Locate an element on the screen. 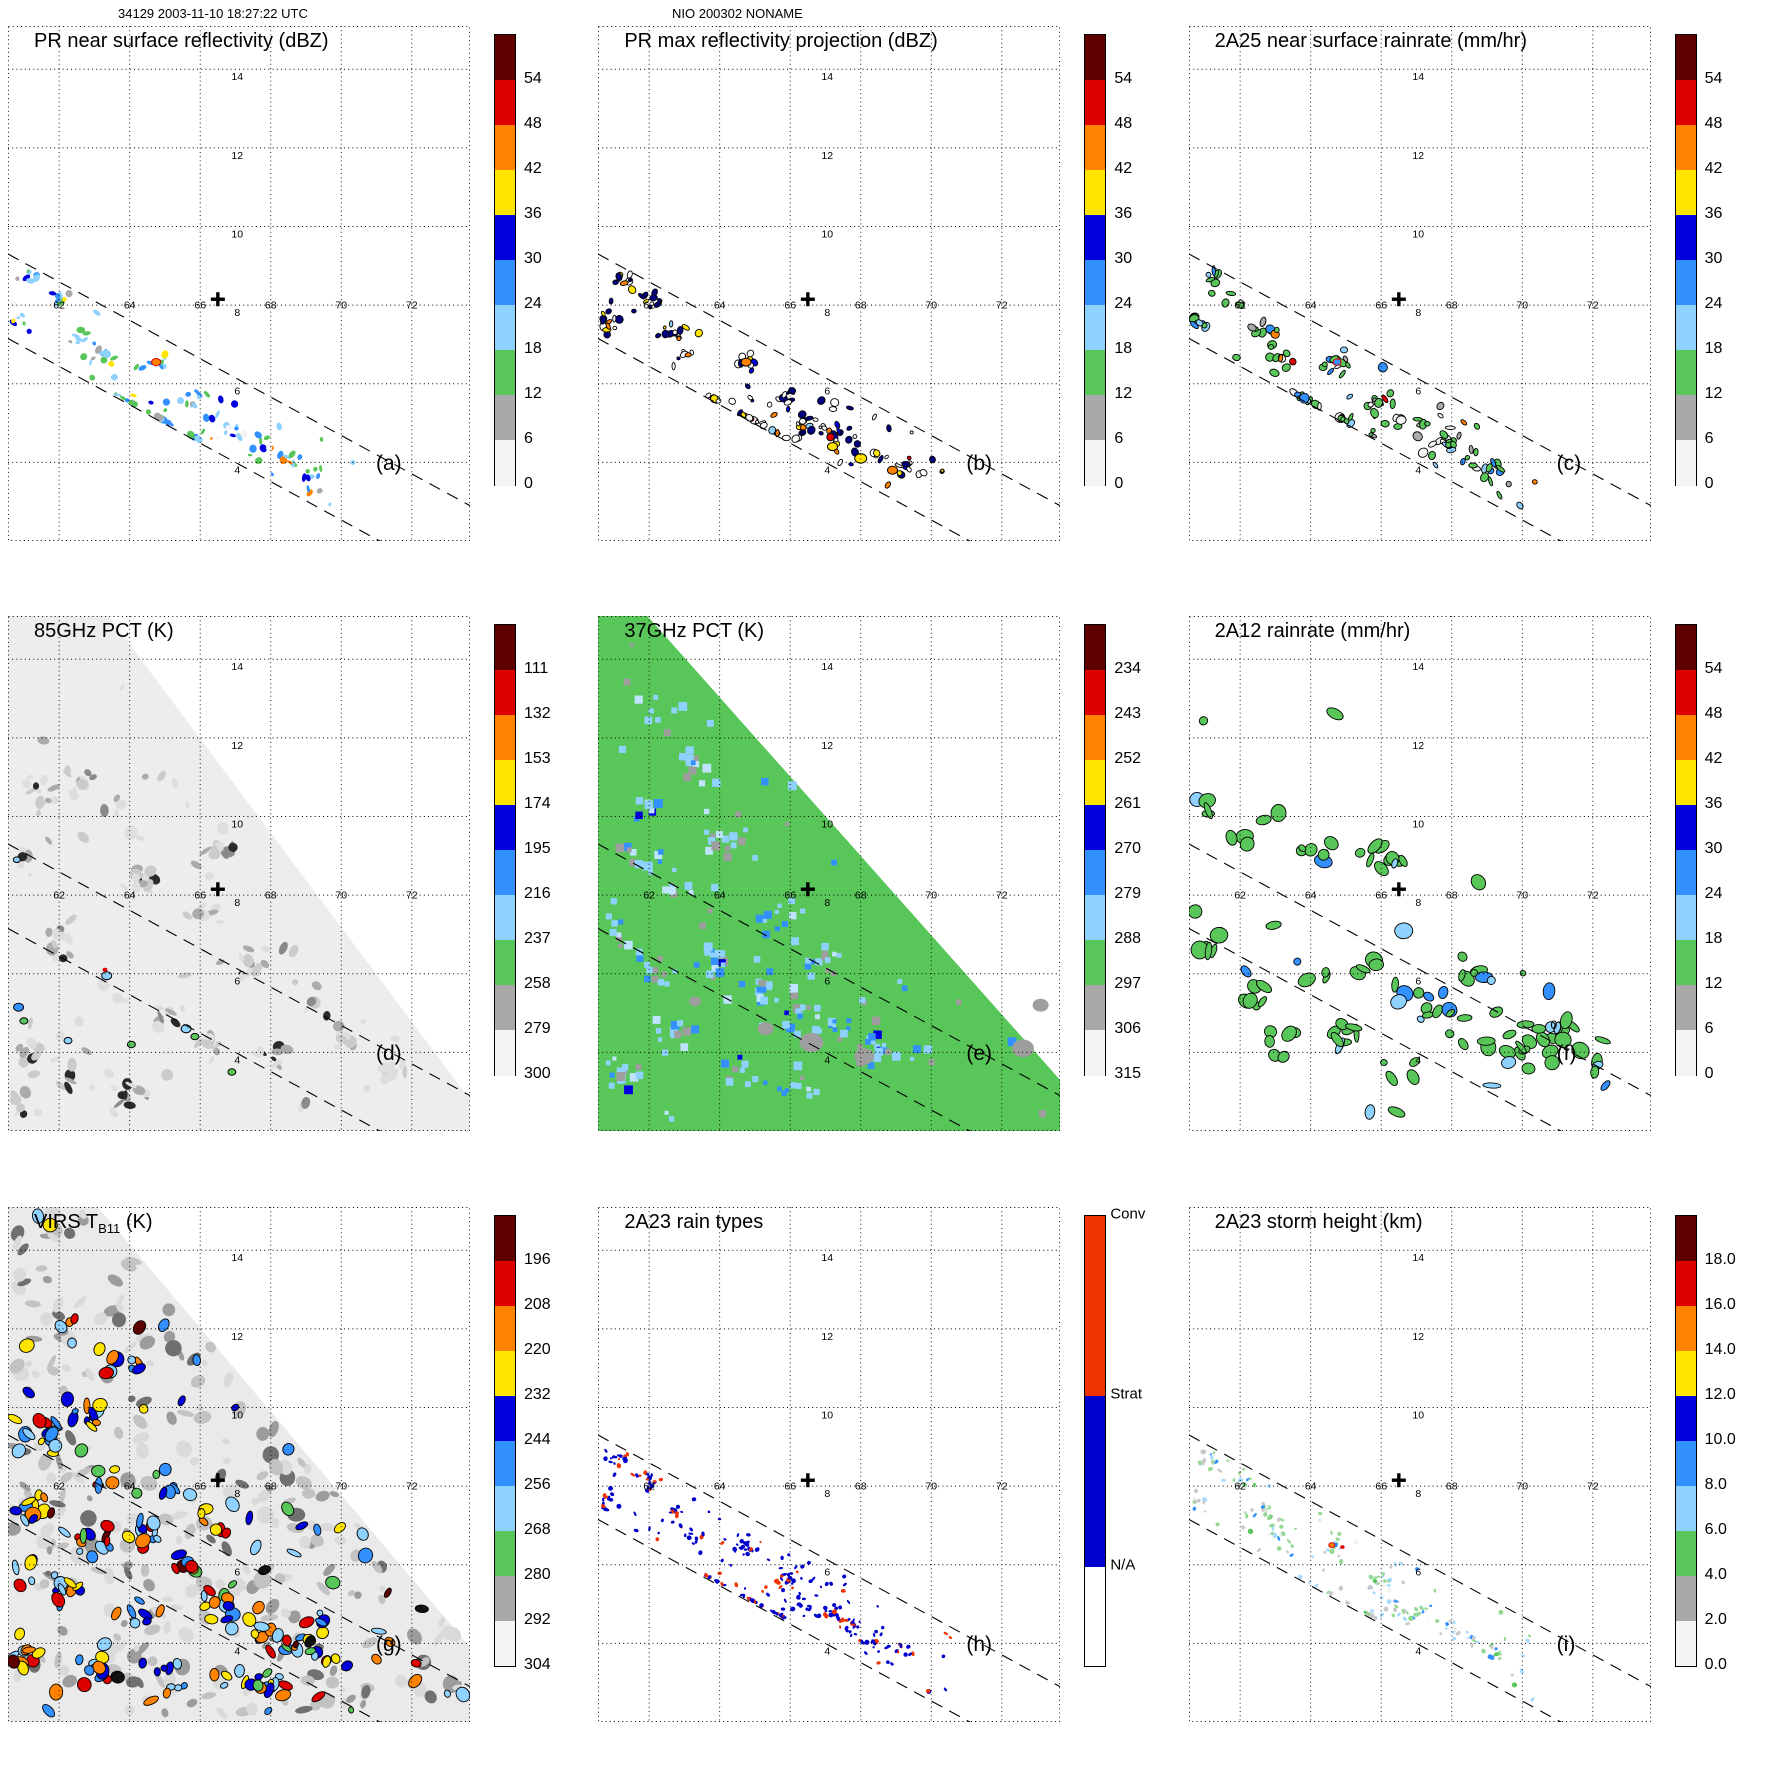  colorbar-category-label: N/A is located at coordinates (1123, 1565).